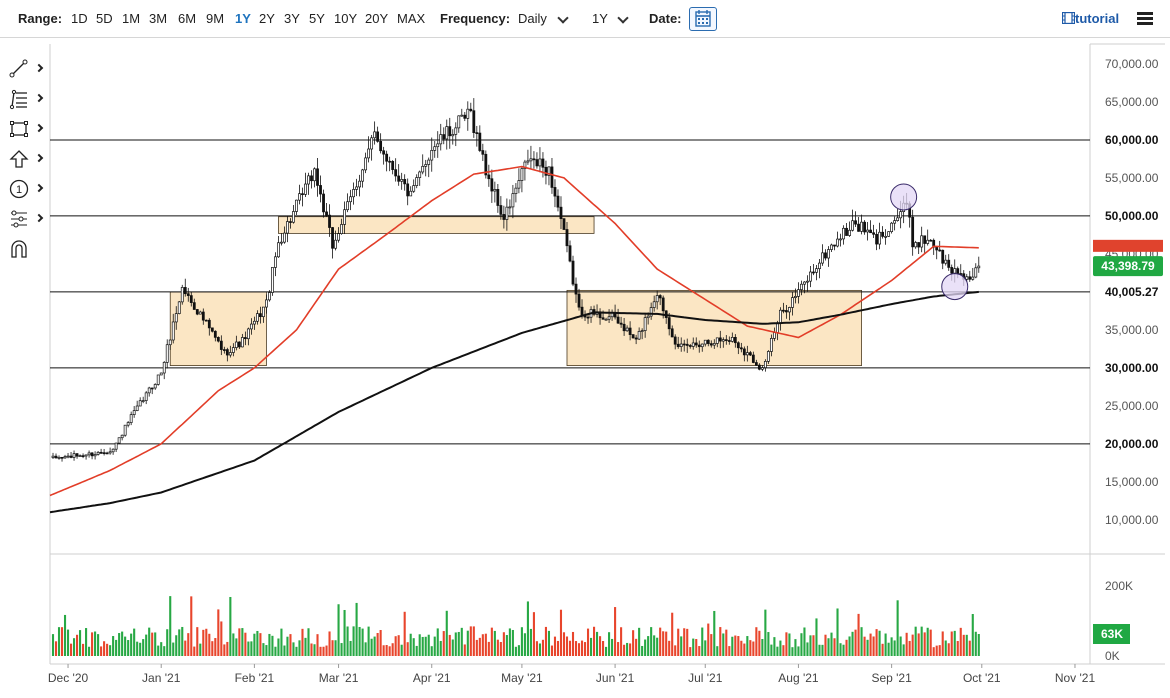 This screenshot has width=1170, height=698. What do you see at coordinates (27, 100) in the screenshot?
I see `fib-tool-button` at bounding box center [27, 100].